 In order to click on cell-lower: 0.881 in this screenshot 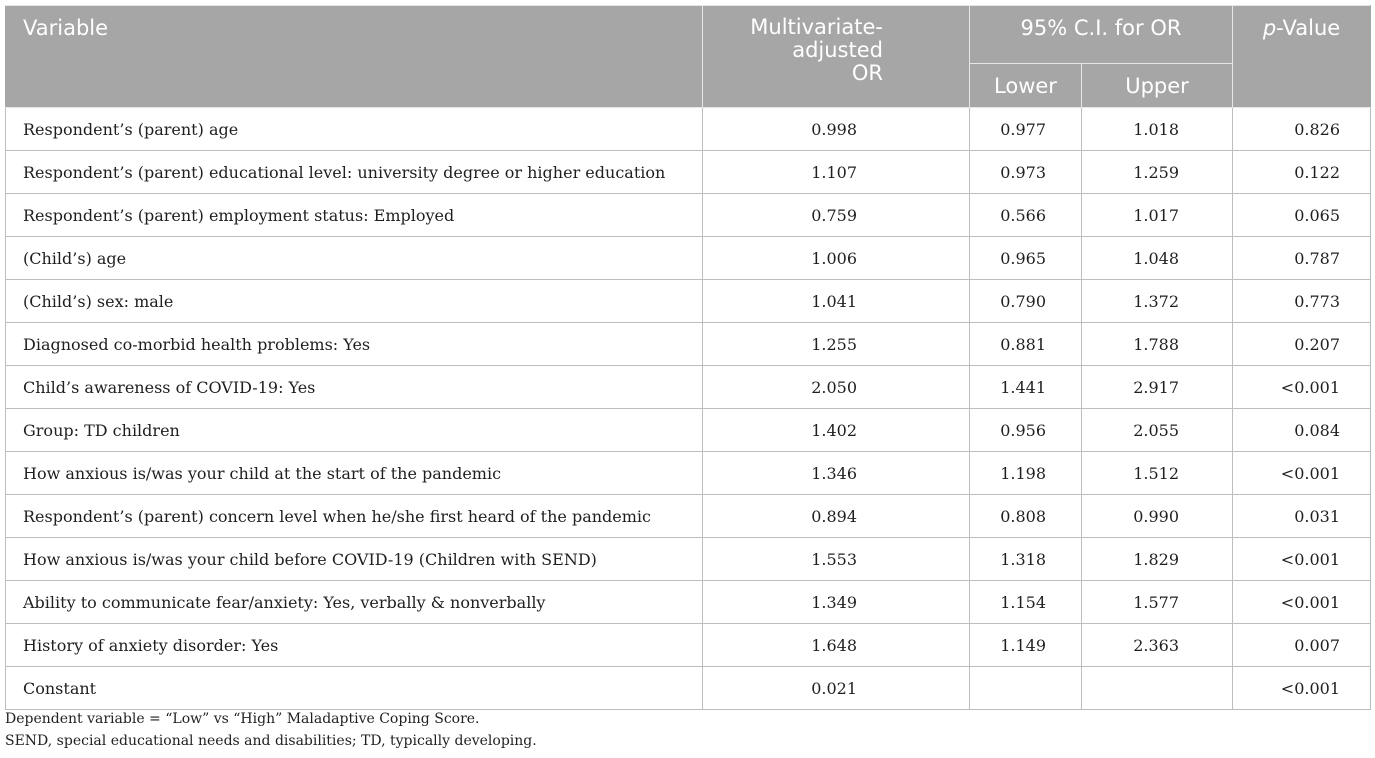, I will do `click(1025, 344)`.